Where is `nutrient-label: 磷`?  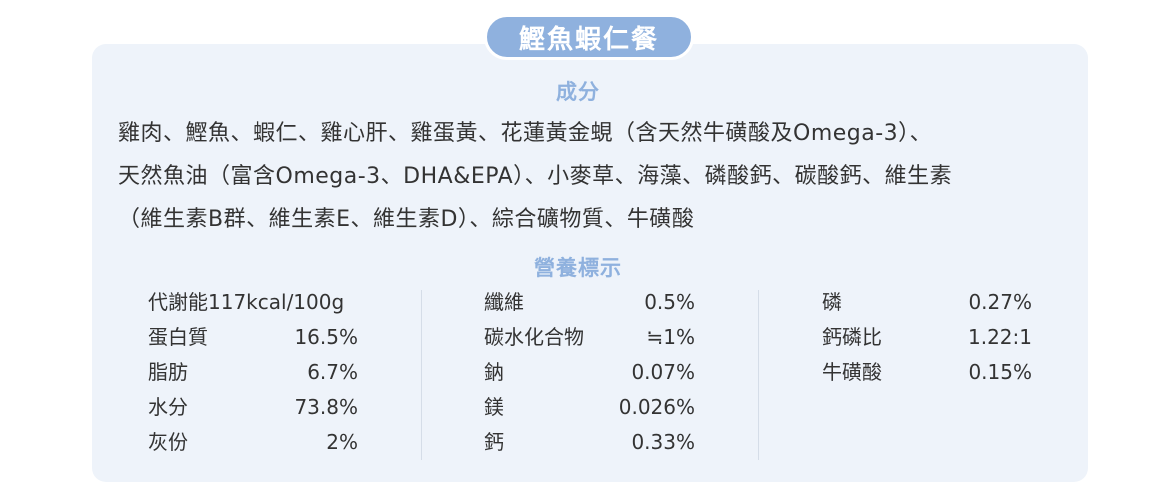
nutrient-label: 磷 is located at coordinates (832, 302).